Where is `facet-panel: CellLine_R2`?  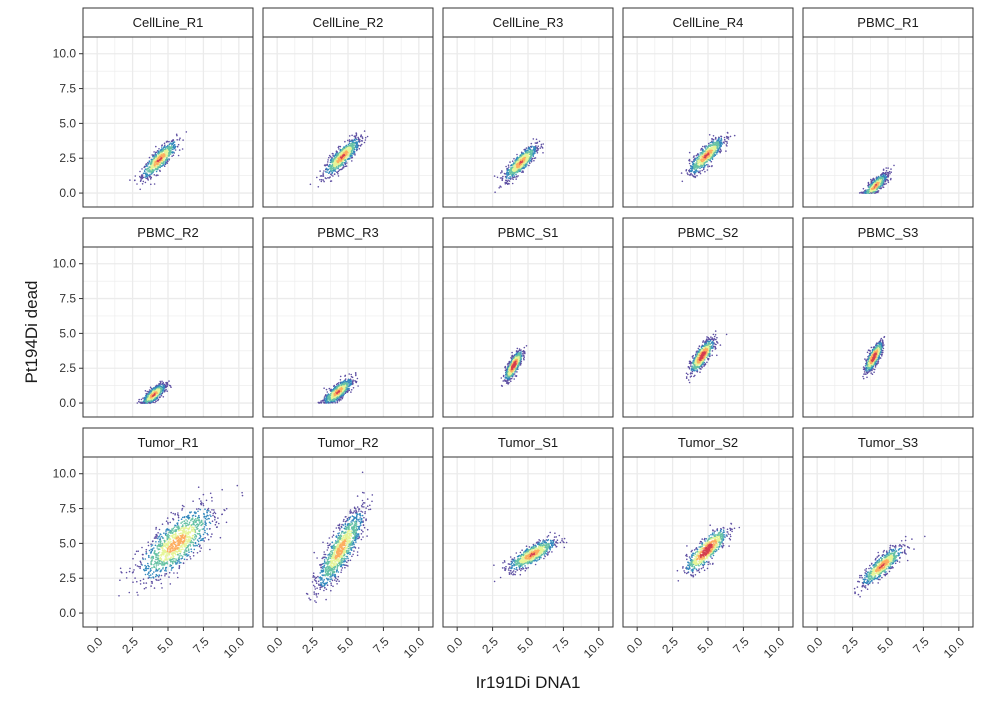 facet-panel: CellLine_R2 is located at coordinates (348, 107).